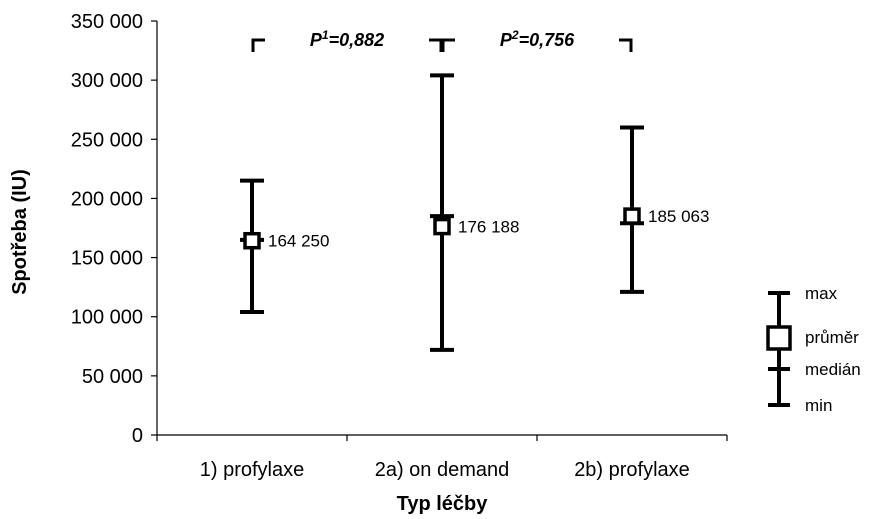  What do you see at coordinates (832, 337) in the screenshot?
I see `legend-label-mean: průměr` at bounding box center [832, 337].